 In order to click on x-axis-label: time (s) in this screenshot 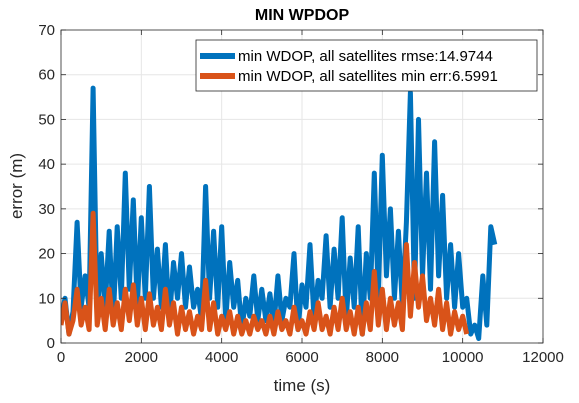, I will do `click(302, 385)`.